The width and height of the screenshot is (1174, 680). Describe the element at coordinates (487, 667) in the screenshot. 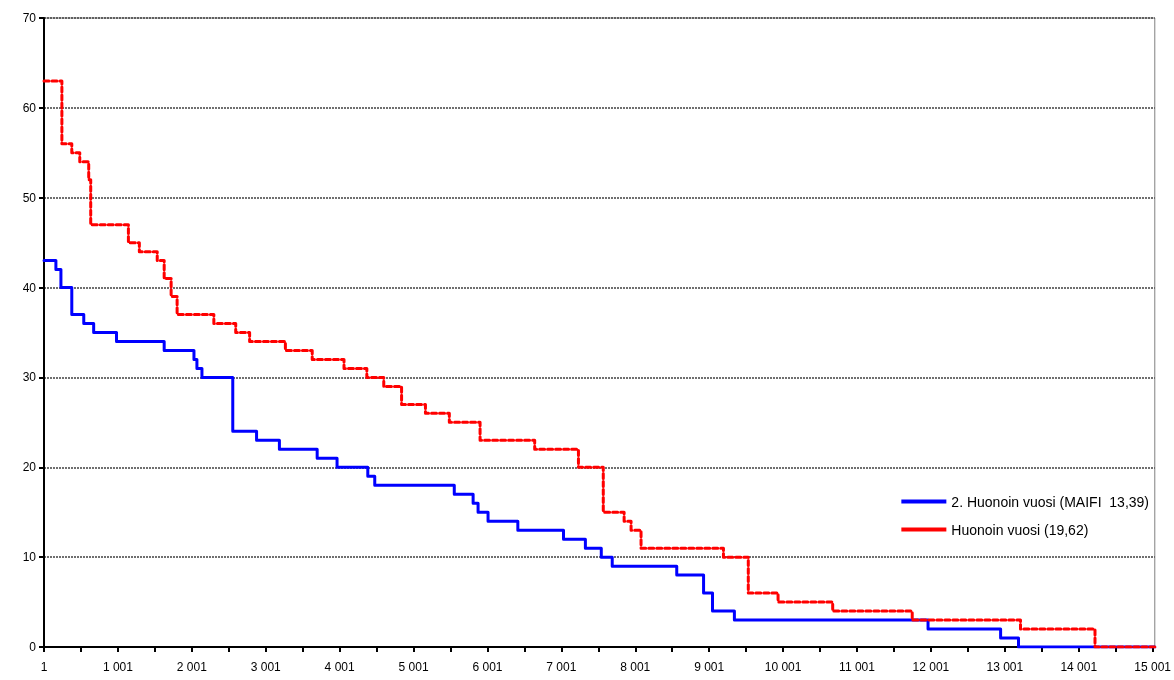

I see `x-tick-label: 6 001` at that location.